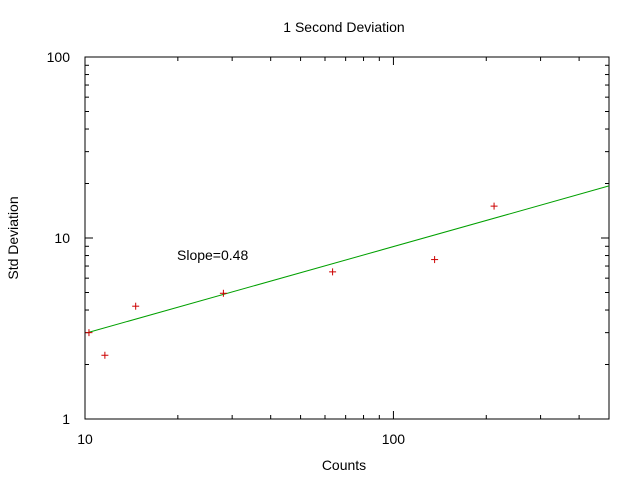 The height and width of the screenshot is (480, 640). What do you see at coordinates (212, 255) in the screenshot?
I see `slope-annotation: Slope=0.48` at bounding box center [212, 255].